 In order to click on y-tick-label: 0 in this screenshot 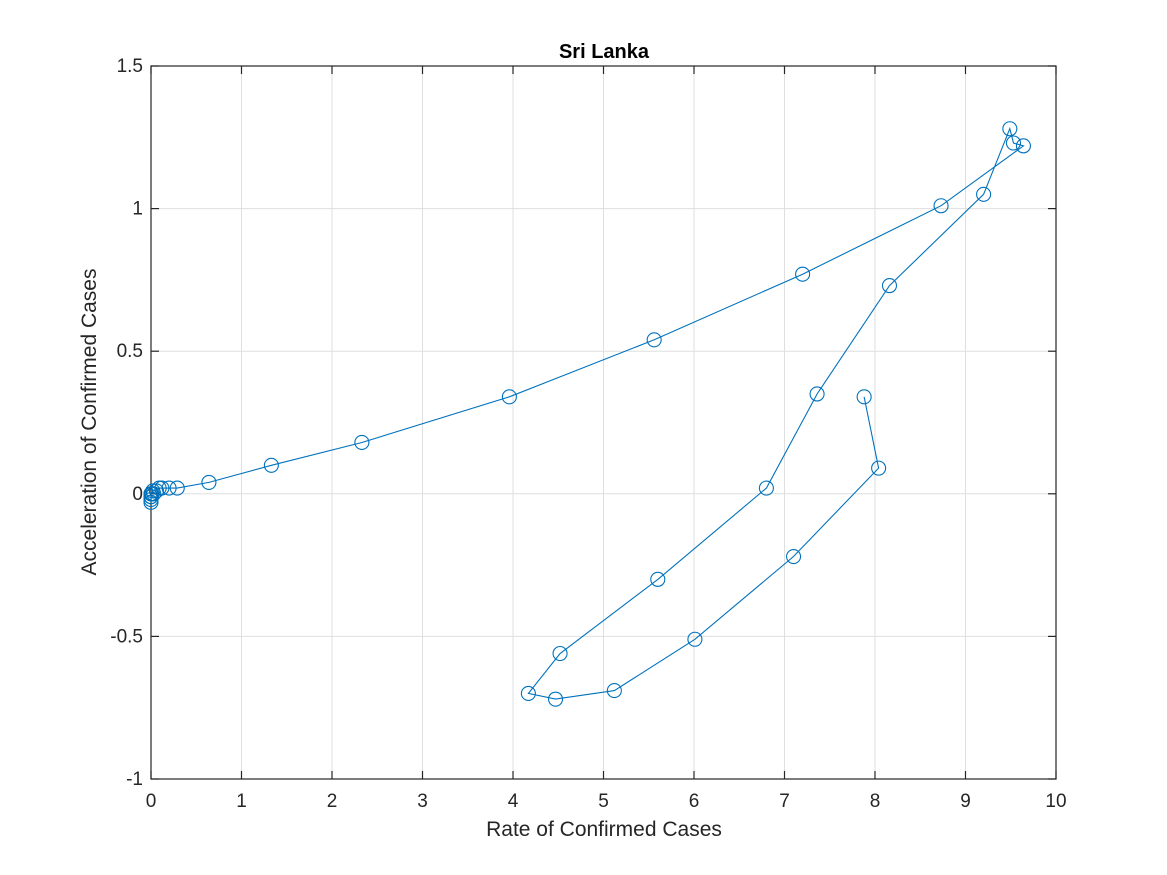, I will do `click(137, 494)`.